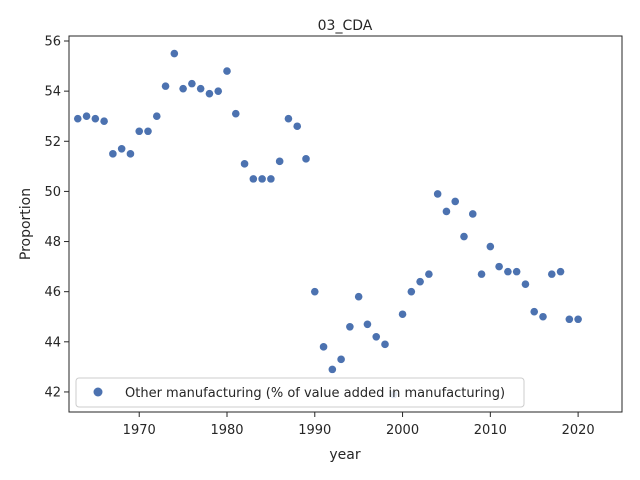 The width and height of the screenshot is (640, 480). What do you see at coordinates (52, 192) in the screenshot?
I see `y-tick-label: 50` at bounding box center [52, 192].